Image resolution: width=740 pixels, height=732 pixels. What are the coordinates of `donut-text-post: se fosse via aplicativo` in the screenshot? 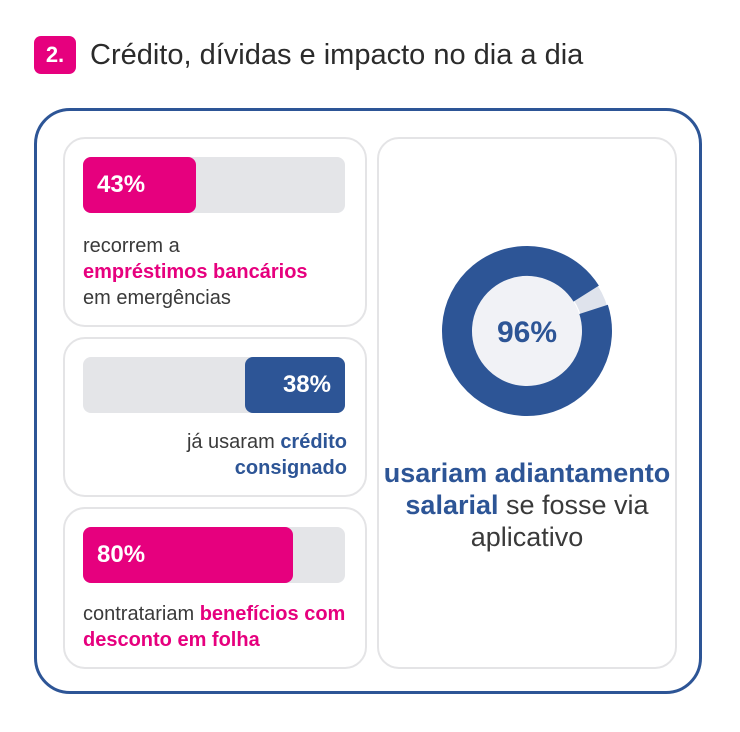 It's located at (559, 521).